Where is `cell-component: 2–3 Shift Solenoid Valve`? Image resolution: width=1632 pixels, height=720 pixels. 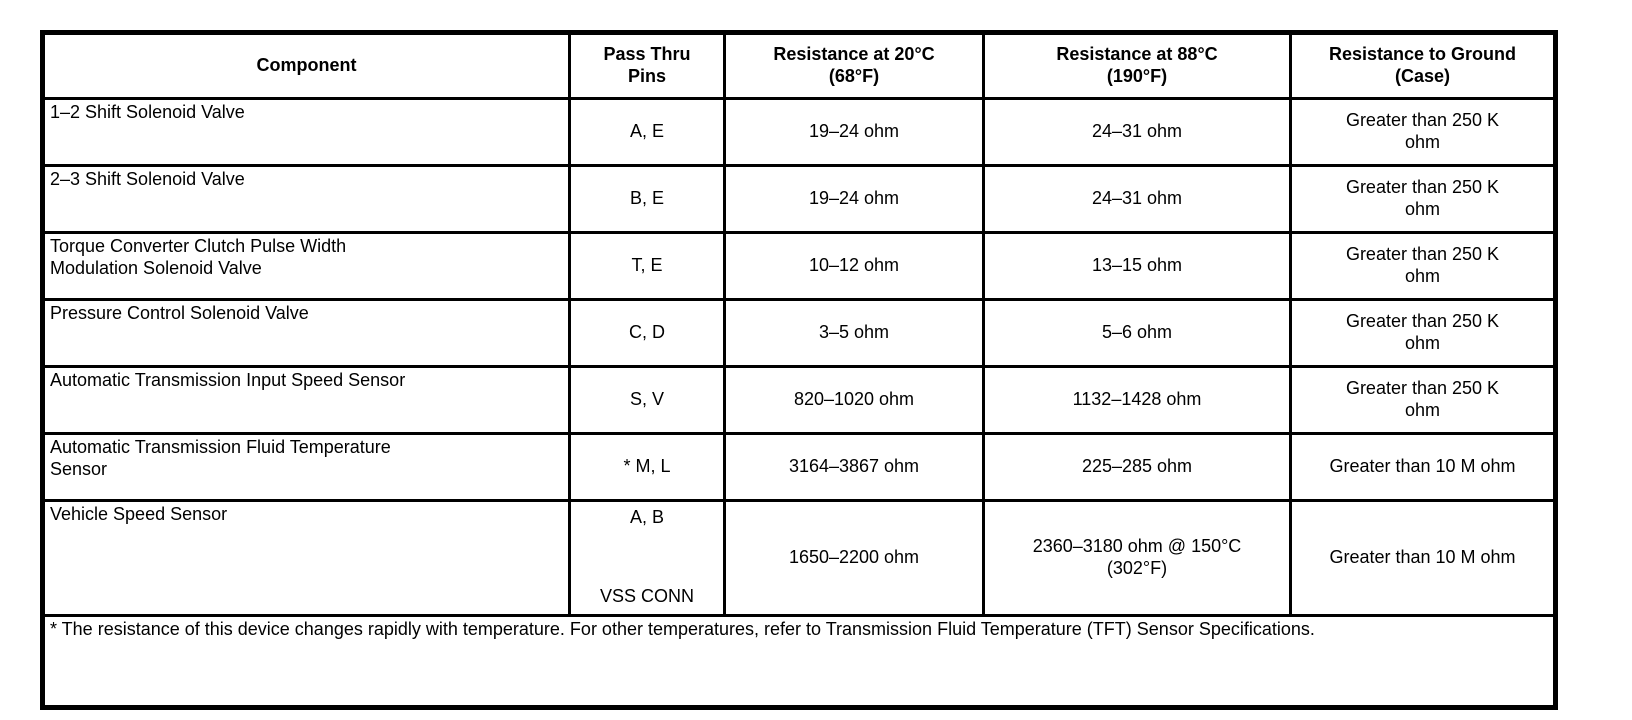
cell-component: 2–3 Shift Solenoid Valve is located at coordinates (306, 199).